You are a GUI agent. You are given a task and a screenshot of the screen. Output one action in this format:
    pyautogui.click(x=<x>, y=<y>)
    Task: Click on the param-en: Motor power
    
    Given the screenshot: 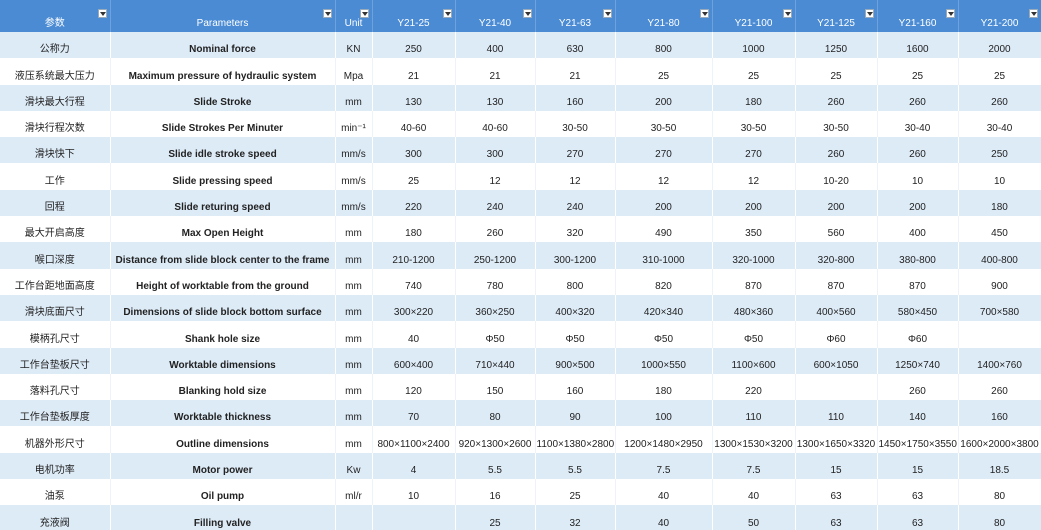 What is the action you would take?
    pyautogui.click(x=223, y=466)
    